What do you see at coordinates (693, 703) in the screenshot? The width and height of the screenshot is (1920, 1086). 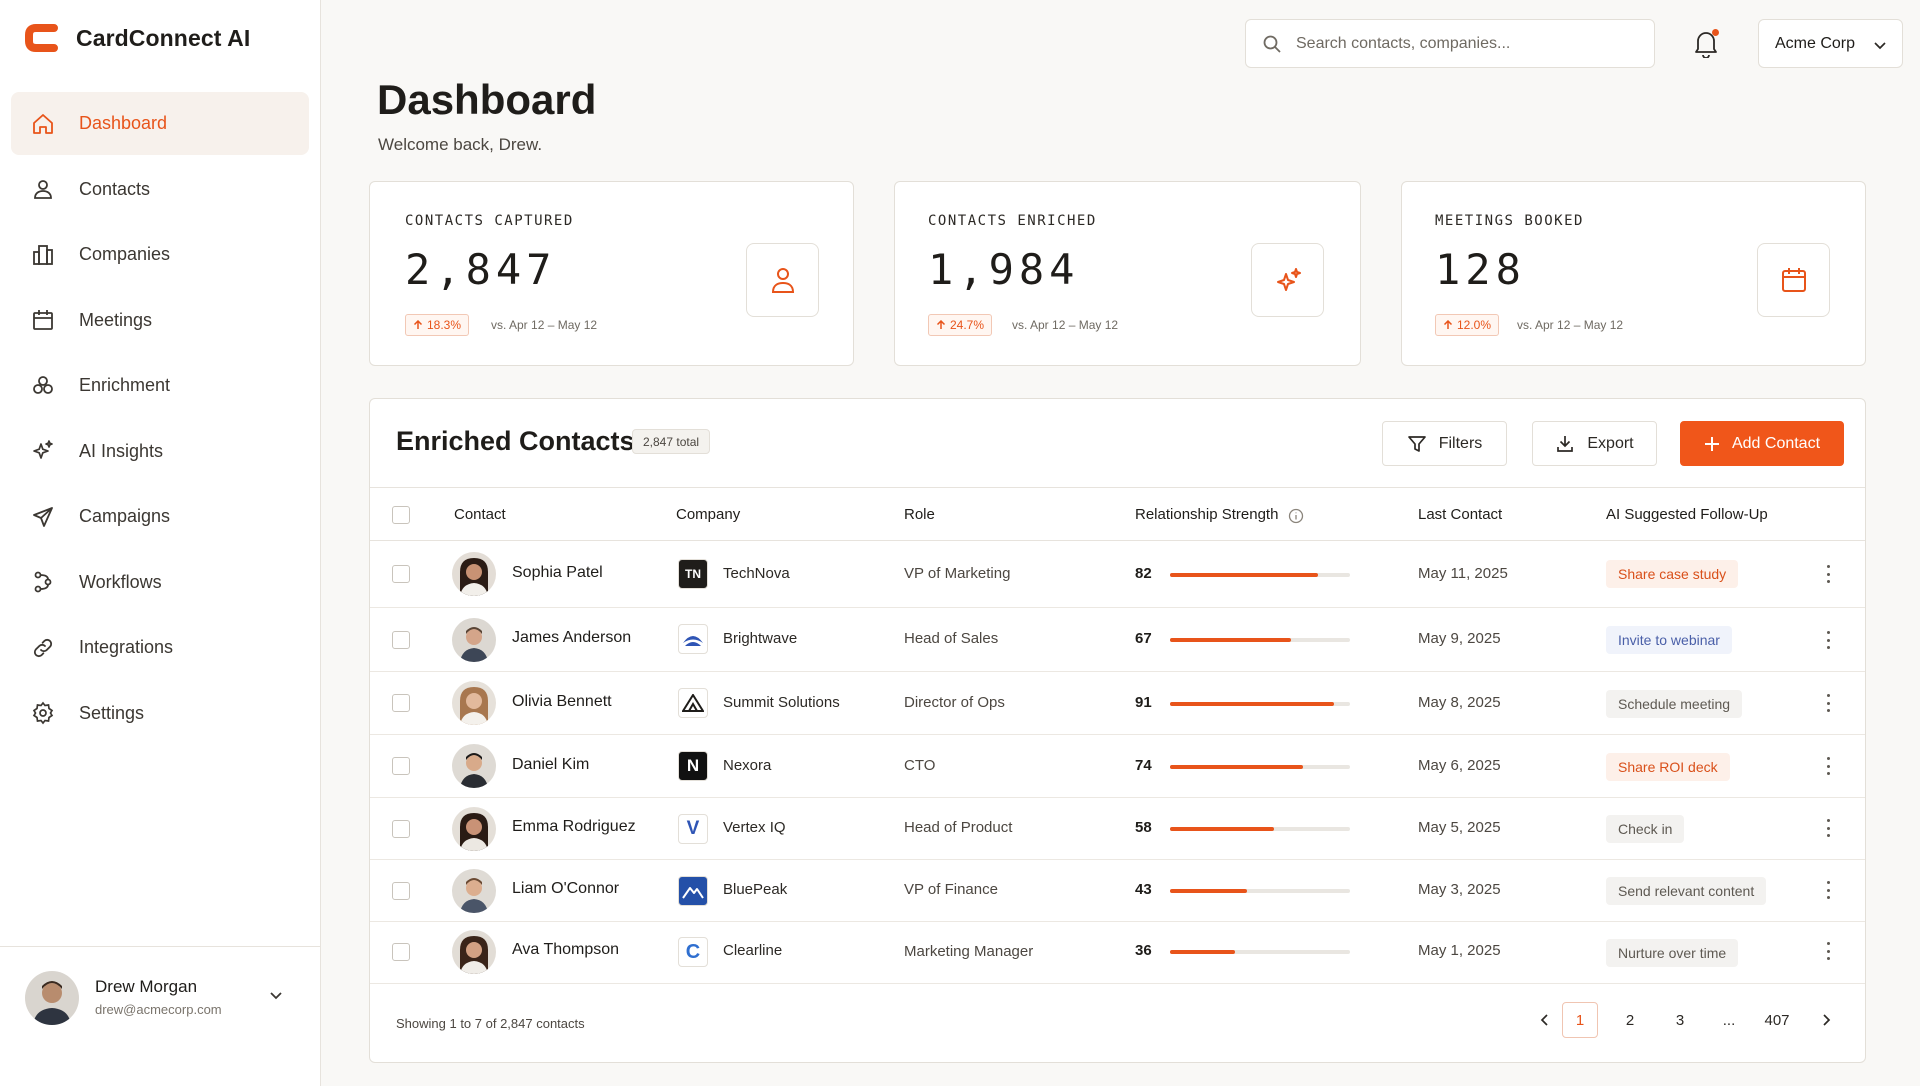 I see `summit-solutions-logo-icon` at bounding box center [693, 703].